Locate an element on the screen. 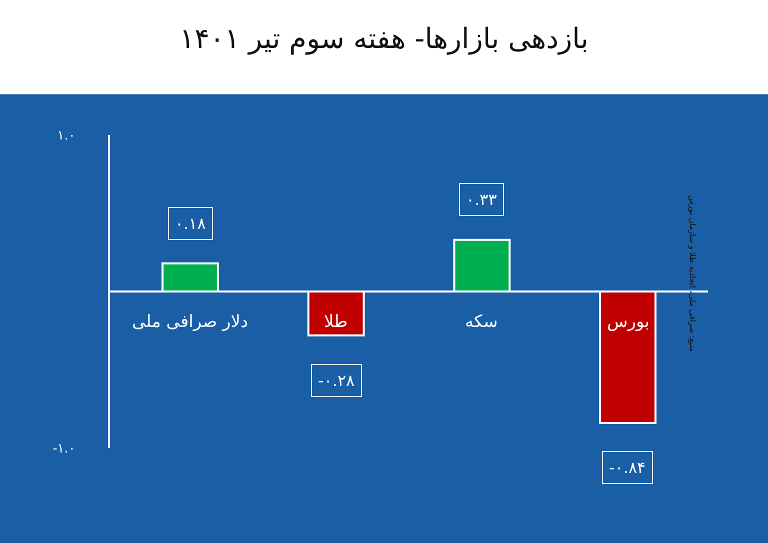 Image resolution: width=768 pixels, height=543 pixels. x-tick-label: طلا is located at coordinates (336, 322).